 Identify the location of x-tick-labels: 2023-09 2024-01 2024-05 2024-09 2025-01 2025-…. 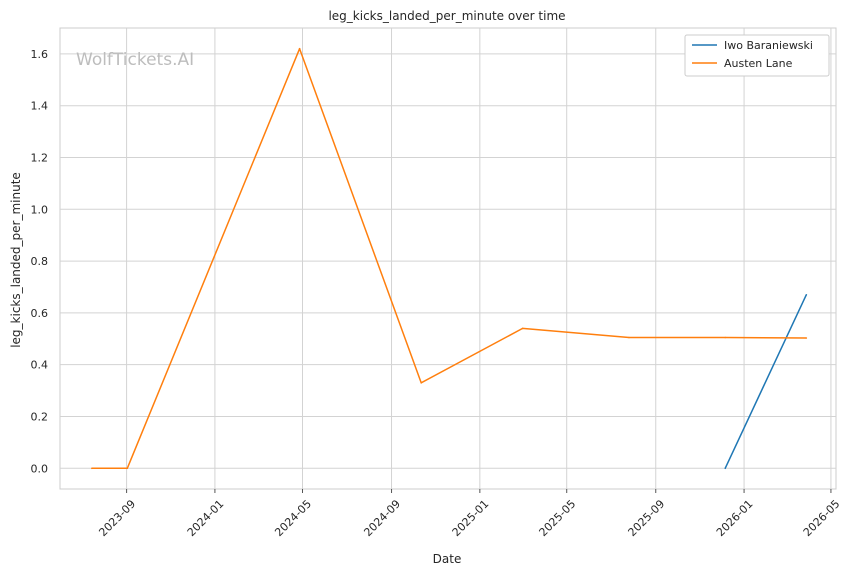
(469, 518).